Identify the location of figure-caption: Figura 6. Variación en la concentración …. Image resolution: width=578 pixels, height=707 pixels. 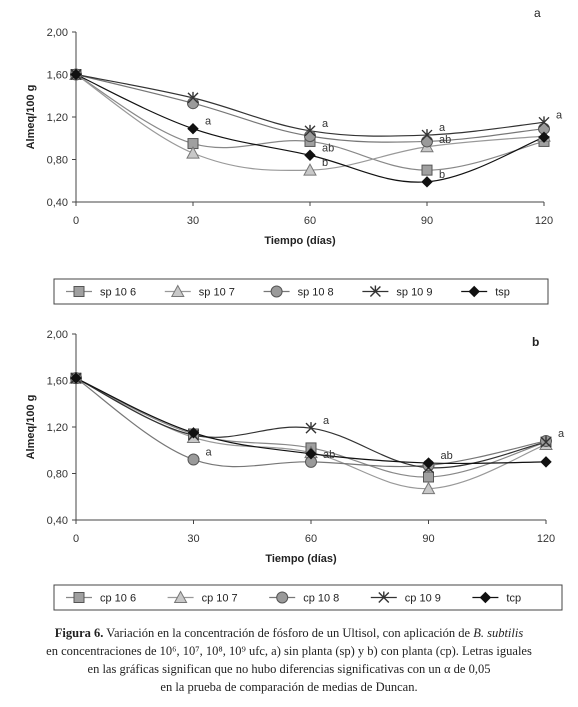
(289, 660).